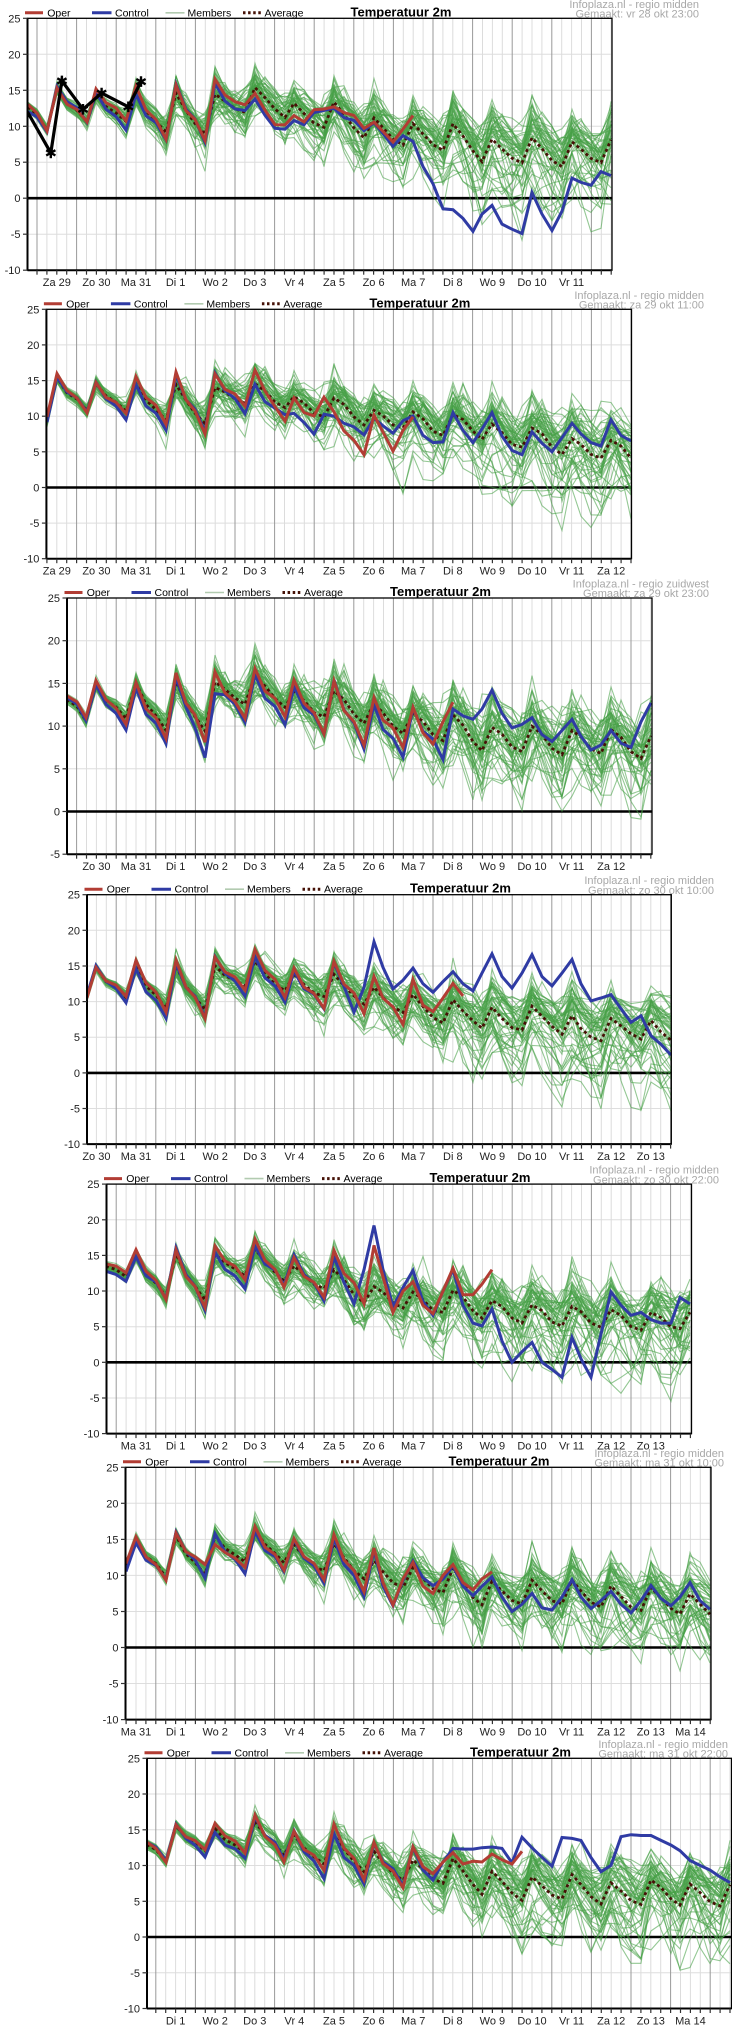 The height and width of the screenshot is (2034, 732). What do you see at coordinates (659, 1464) in the screenshot?
I see `svg-text: Gemaakt: ma 31 okt 10:00` at bounding box center [659, 1464].